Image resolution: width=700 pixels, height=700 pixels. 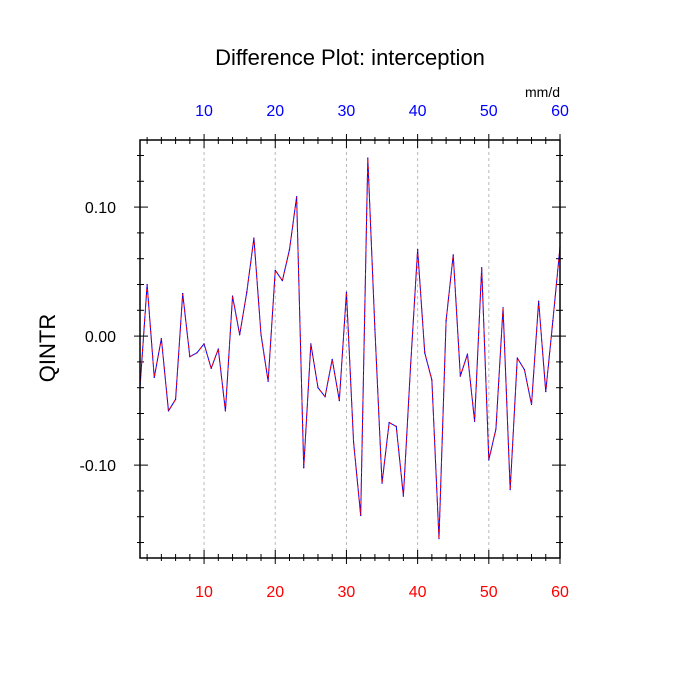 What do you see at coordinates (100, 337) in the screenshot?
I see `y-tick-label: 0.00` at bounding box center [100, 337].